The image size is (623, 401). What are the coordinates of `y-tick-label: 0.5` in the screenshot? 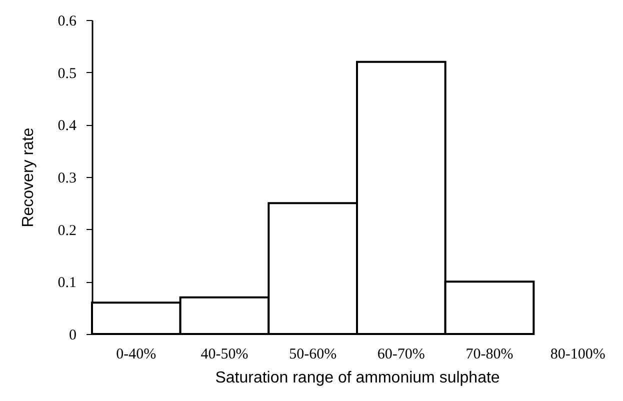 It's located at (67, 74).